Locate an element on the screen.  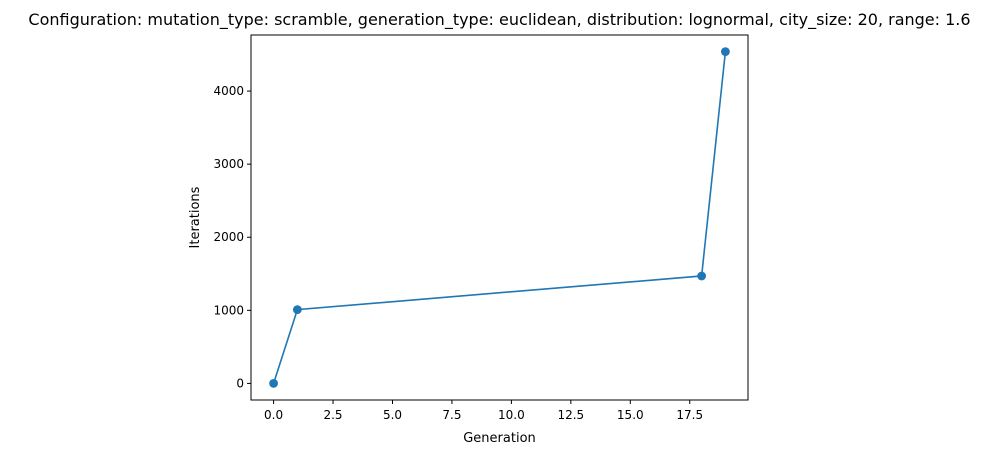
y-tick-label: 3000 is located at coordinates (228, 164).